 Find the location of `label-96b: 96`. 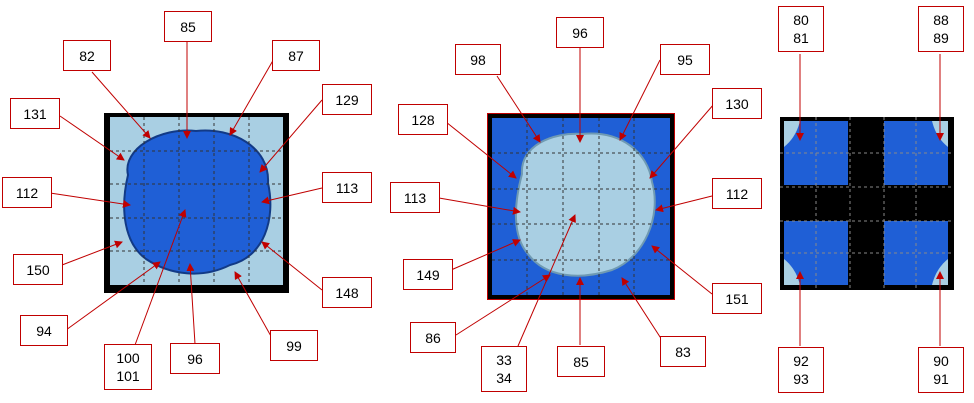

label-96b: 96 is located at coordinates (580, 32).